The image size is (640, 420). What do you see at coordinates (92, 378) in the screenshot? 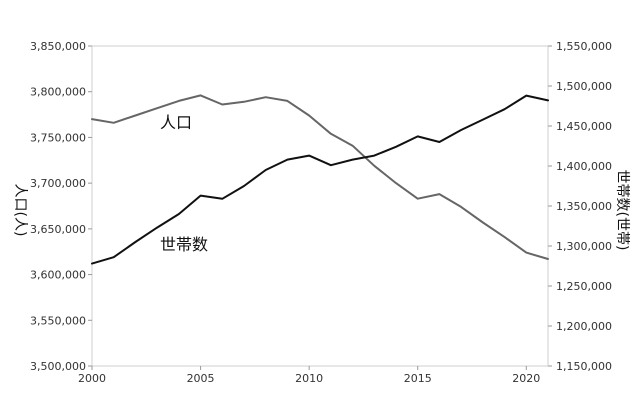
I see `x-tick-label: 2000` at bounding box center [92, 378].